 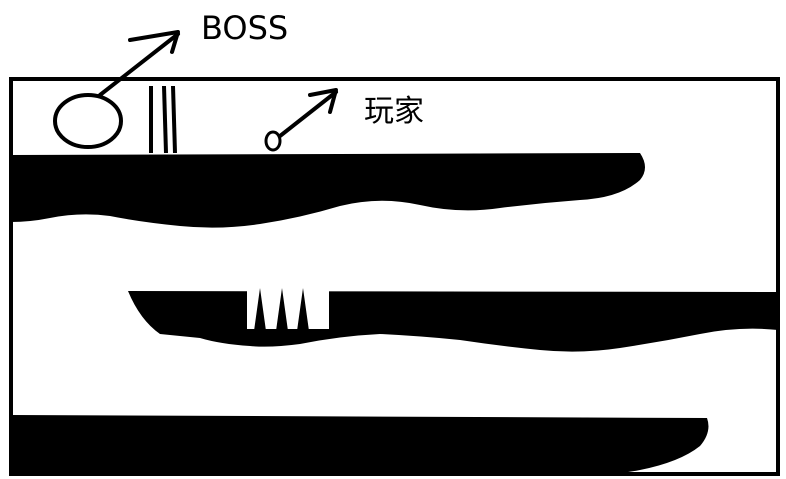 I want to click on lower-floor, so click(x=360, y=444).